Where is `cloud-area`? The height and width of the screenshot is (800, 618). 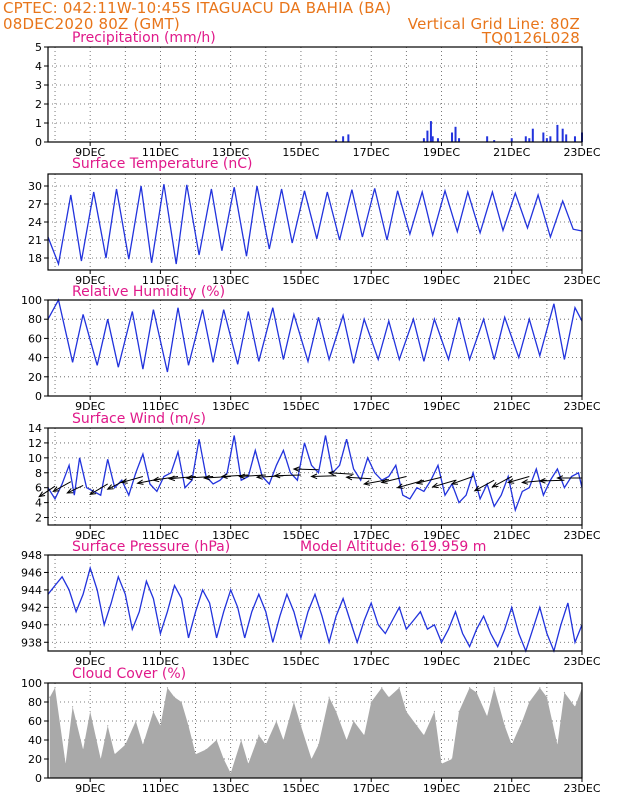
cloud-area is located at coordinates (316, 732).